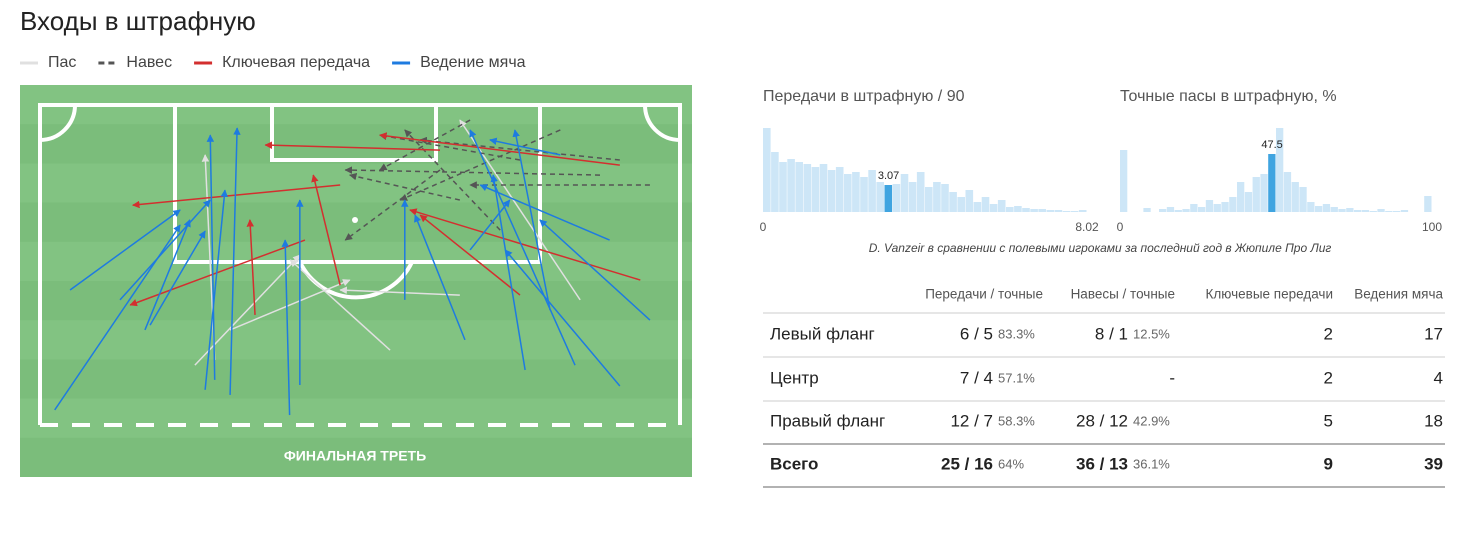  What do you see at coordinates (1016, 333) in the screenshot?
I see `table-cell-passes-pct: 83.3%` at bounding box center [1016, 333].